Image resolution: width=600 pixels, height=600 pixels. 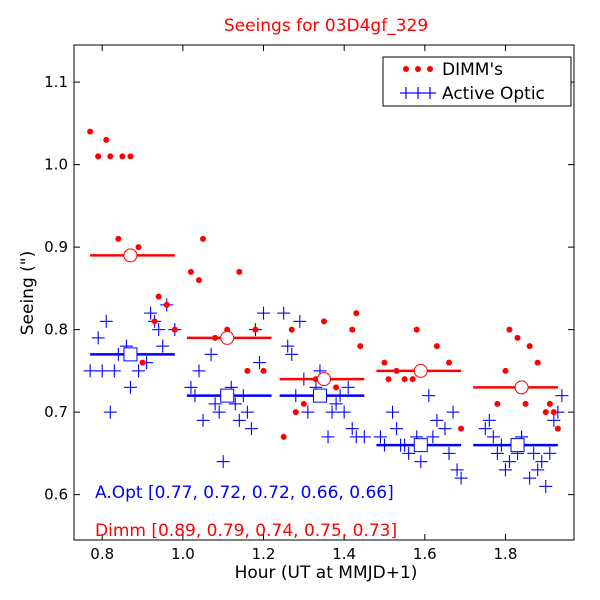 I want to click on x-tick-label: 1.4, so click(x=344, y=554).